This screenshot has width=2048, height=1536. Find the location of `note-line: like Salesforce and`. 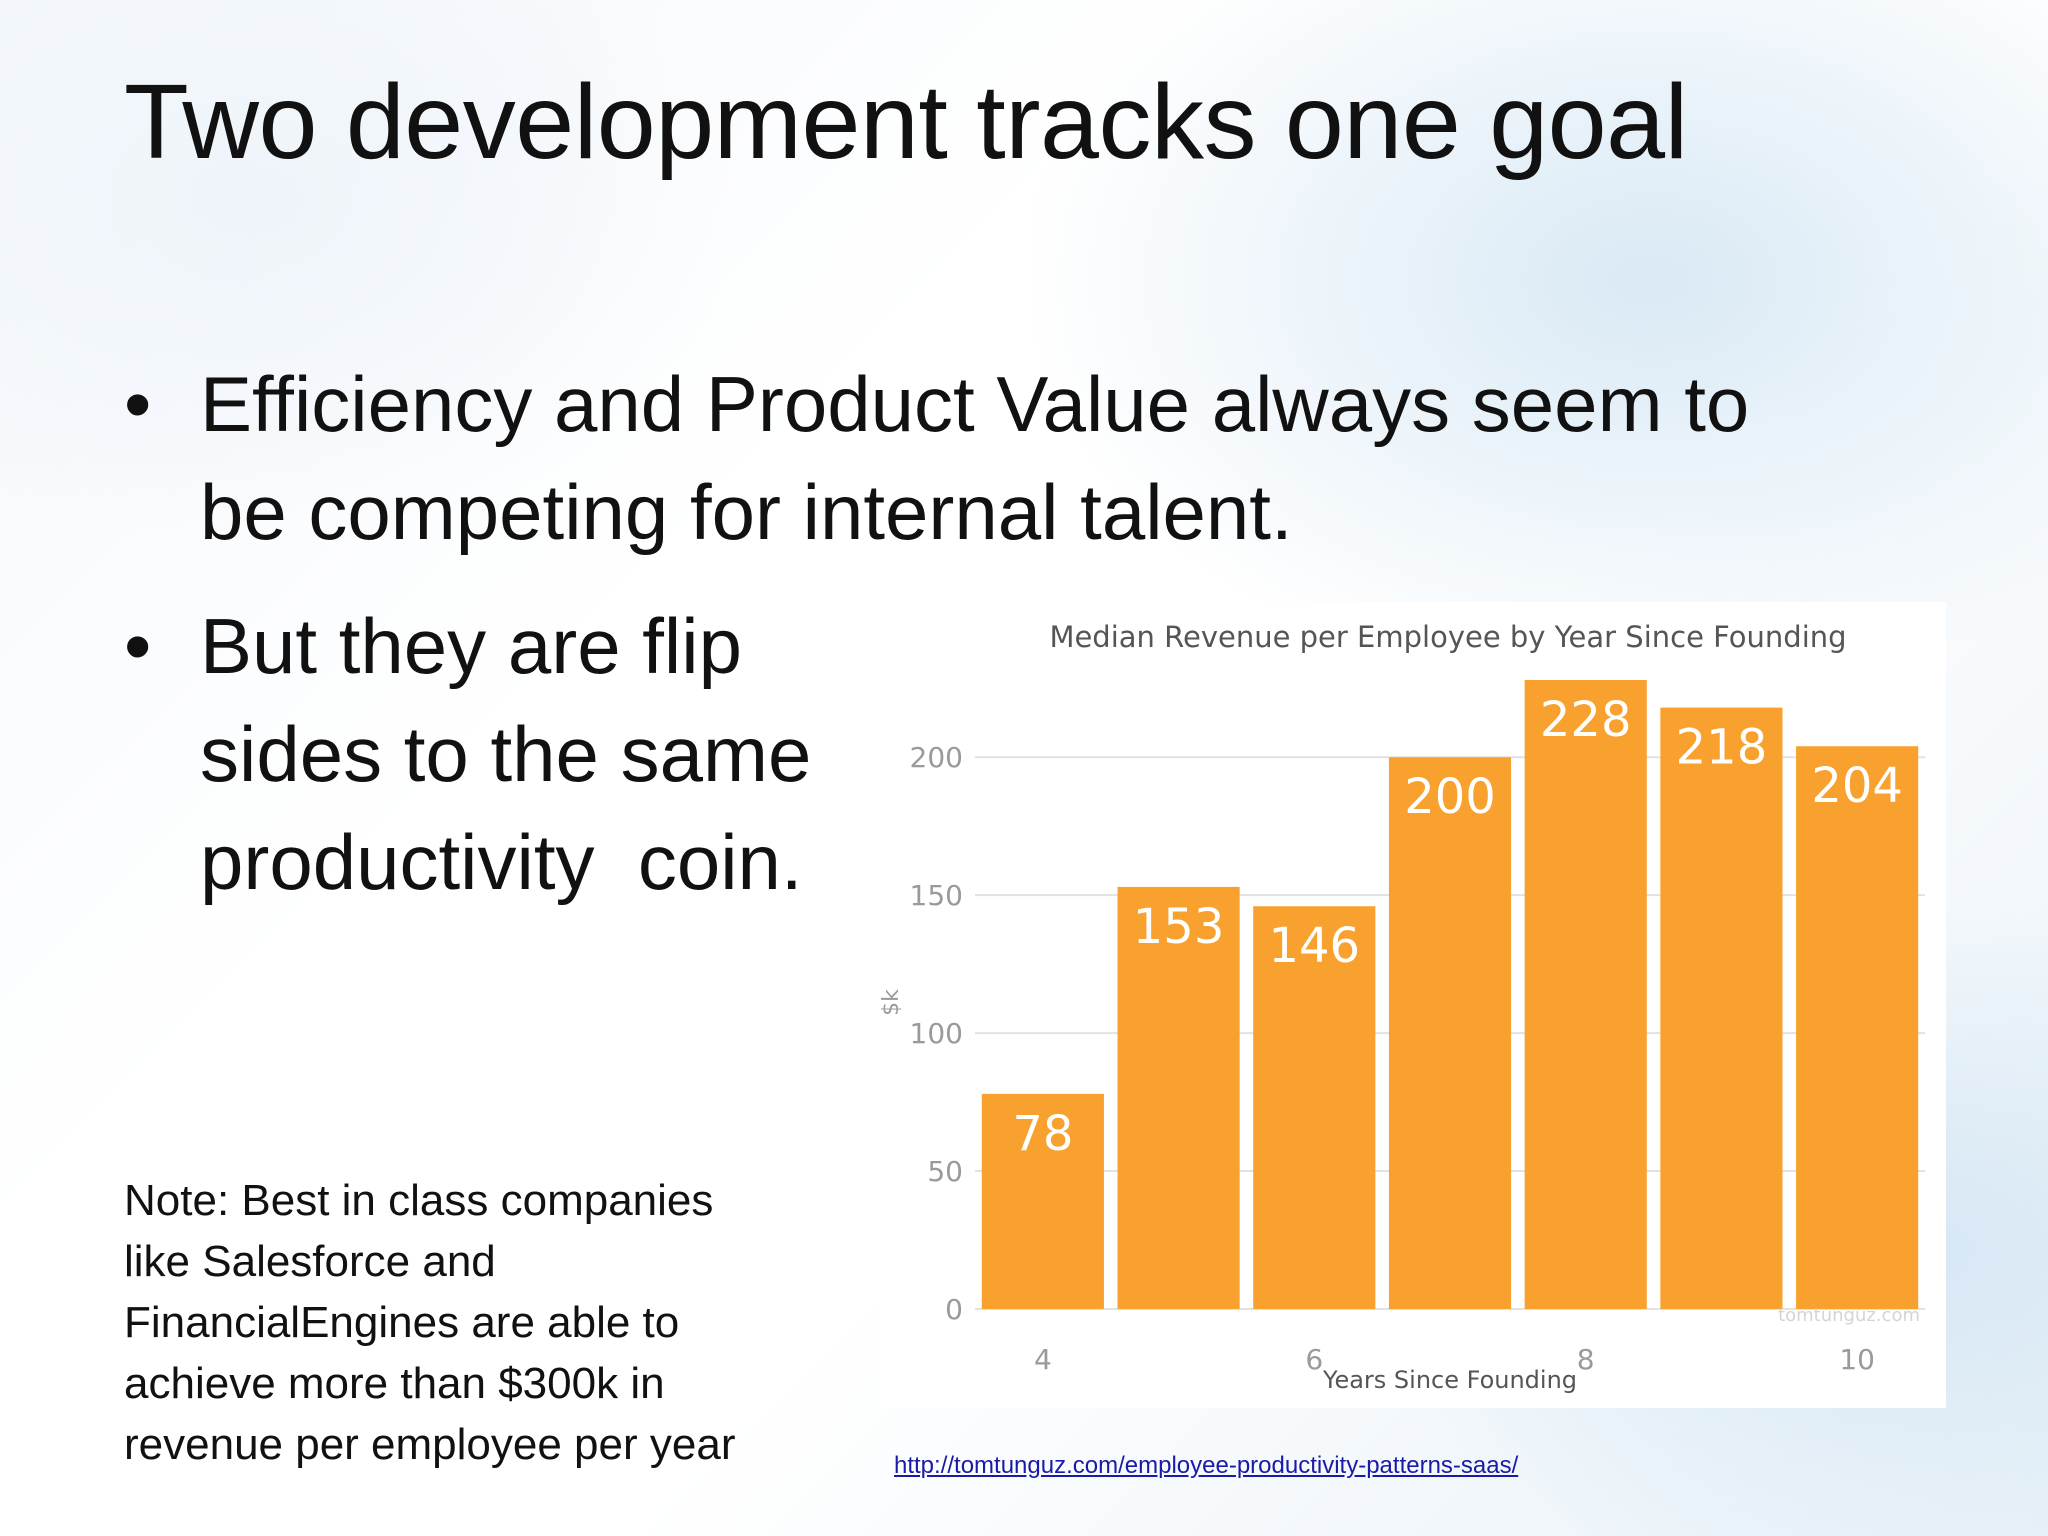

note-line: like Salesforce and is located at coordinates (310, 1261).